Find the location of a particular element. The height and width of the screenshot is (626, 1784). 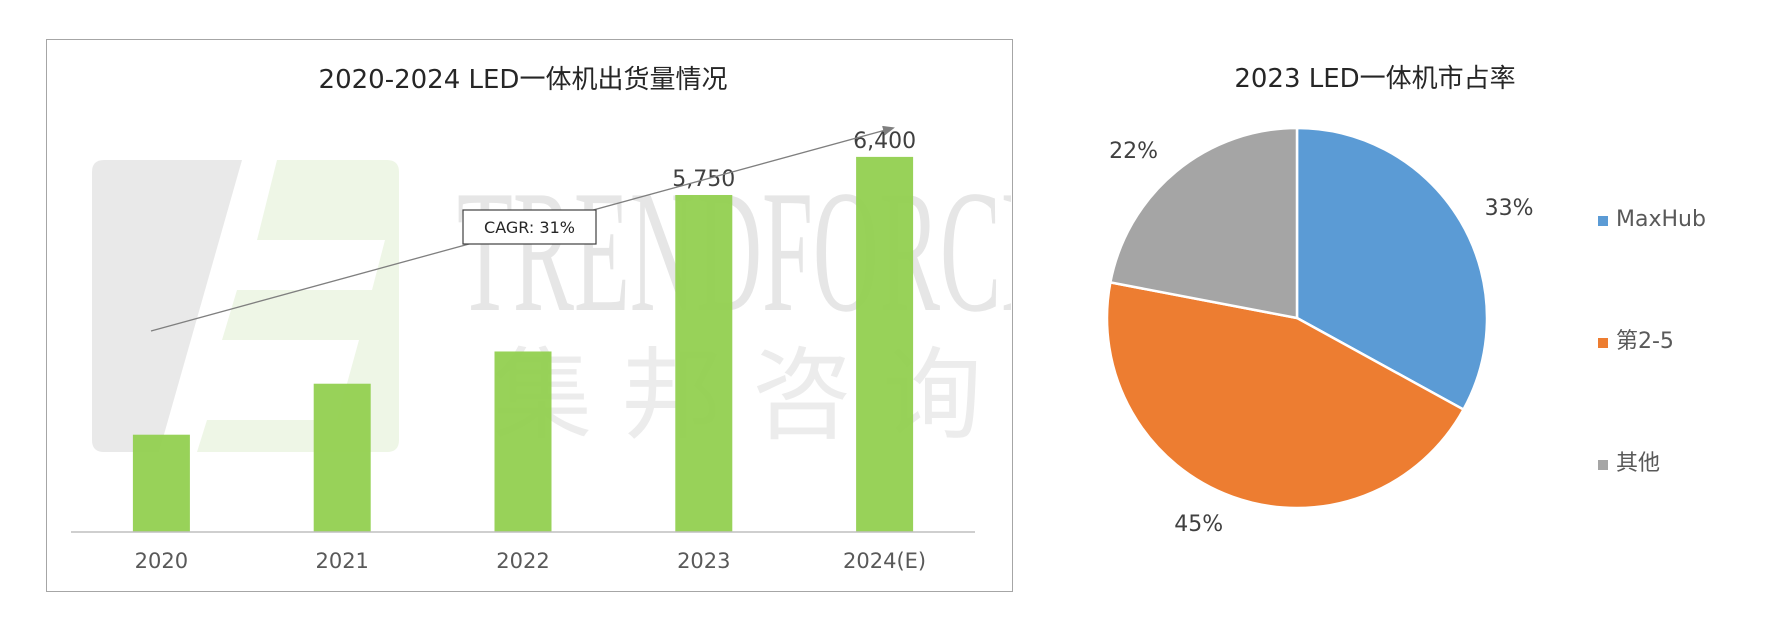

bar-data-label: 6,400 is located at coordinates (884, 141).